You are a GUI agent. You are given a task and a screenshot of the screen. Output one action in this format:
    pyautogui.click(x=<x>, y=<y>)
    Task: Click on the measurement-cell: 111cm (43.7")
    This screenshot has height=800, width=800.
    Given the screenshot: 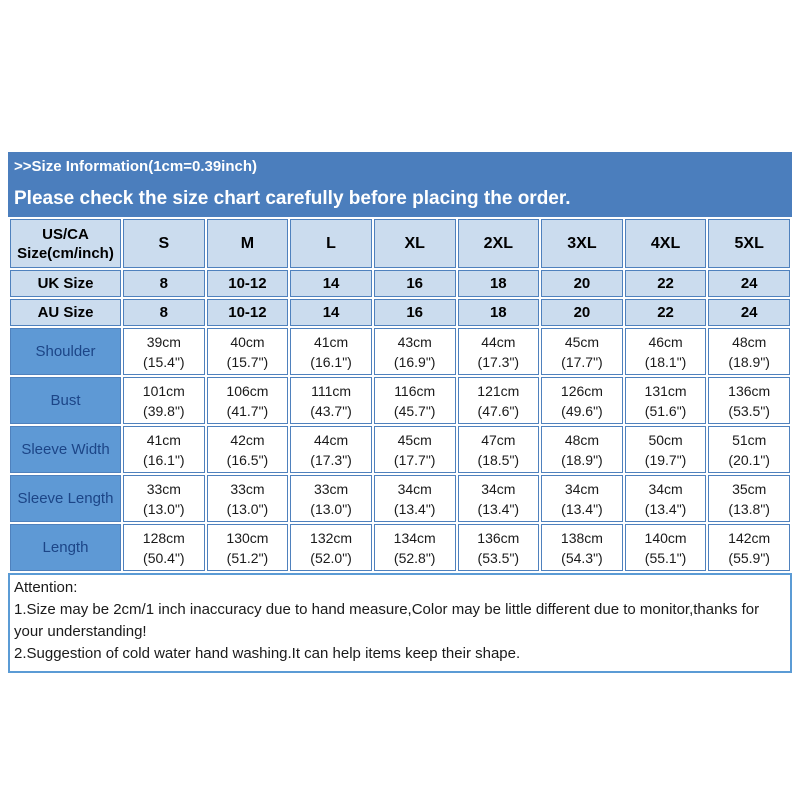 What is the action you would take?
    pyautogui.click(x=331, y=400)
    